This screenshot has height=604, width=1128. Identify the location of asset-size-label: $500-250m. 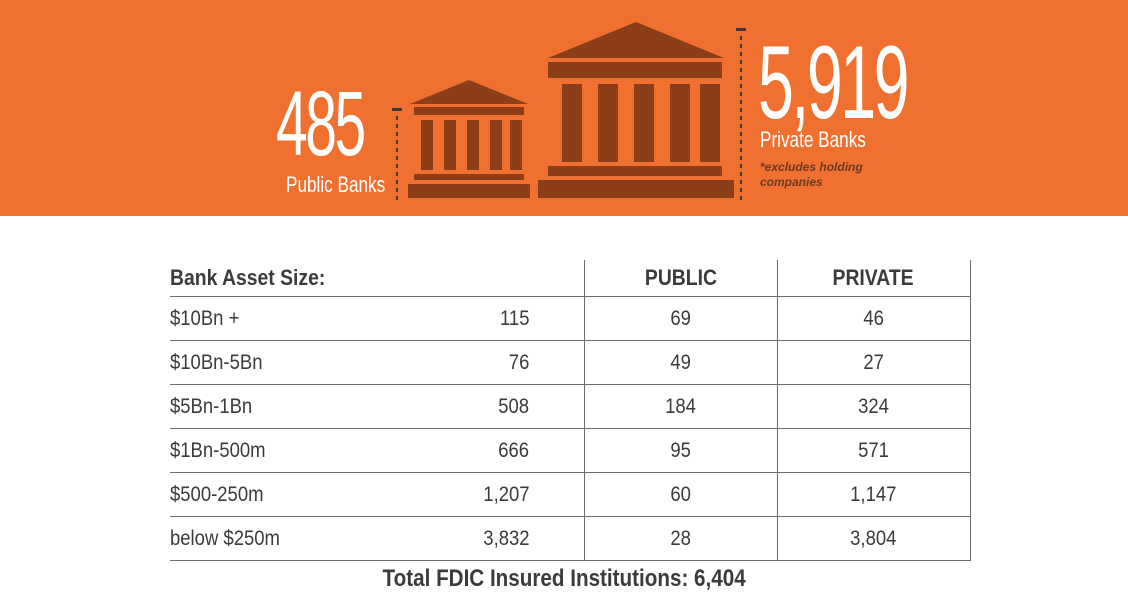
(217, 494).